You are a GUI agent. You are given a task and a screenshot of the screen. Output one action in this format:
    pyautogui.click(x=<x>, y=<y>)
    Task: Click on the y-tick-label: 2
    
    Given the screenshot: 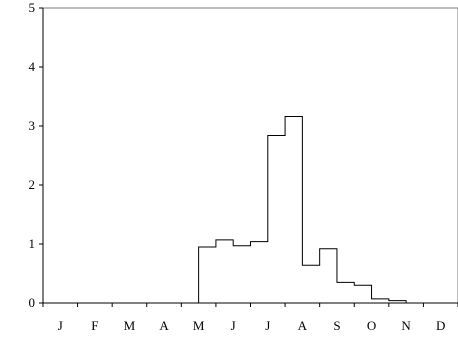 What is the action you would take?
    pyautogui.click(x=32, y=184)
    